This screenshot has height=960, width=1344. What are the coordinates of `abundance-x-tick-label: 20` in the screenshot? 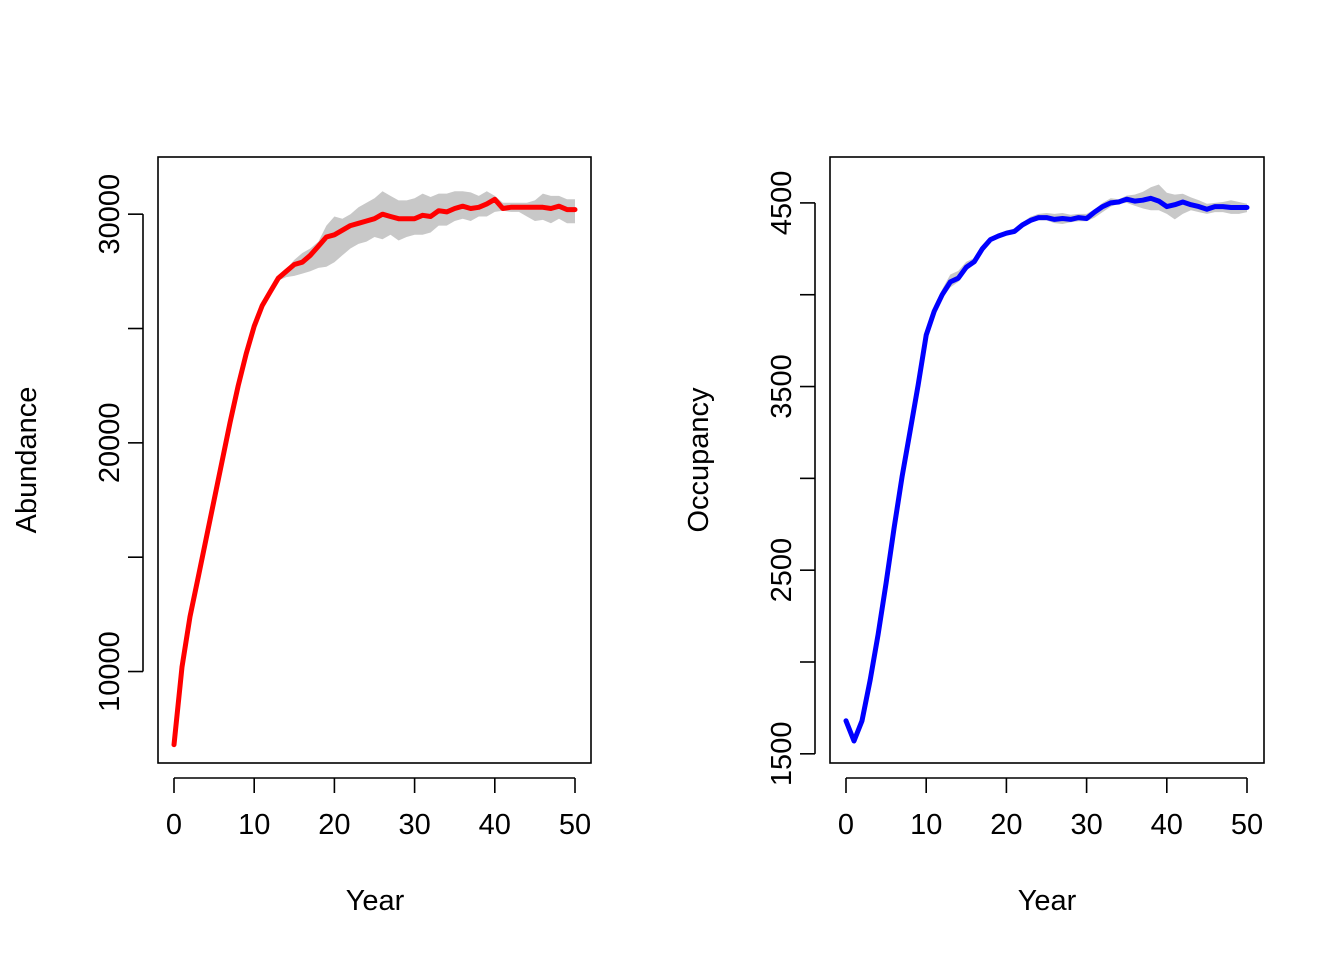 It's located at (334, 825).